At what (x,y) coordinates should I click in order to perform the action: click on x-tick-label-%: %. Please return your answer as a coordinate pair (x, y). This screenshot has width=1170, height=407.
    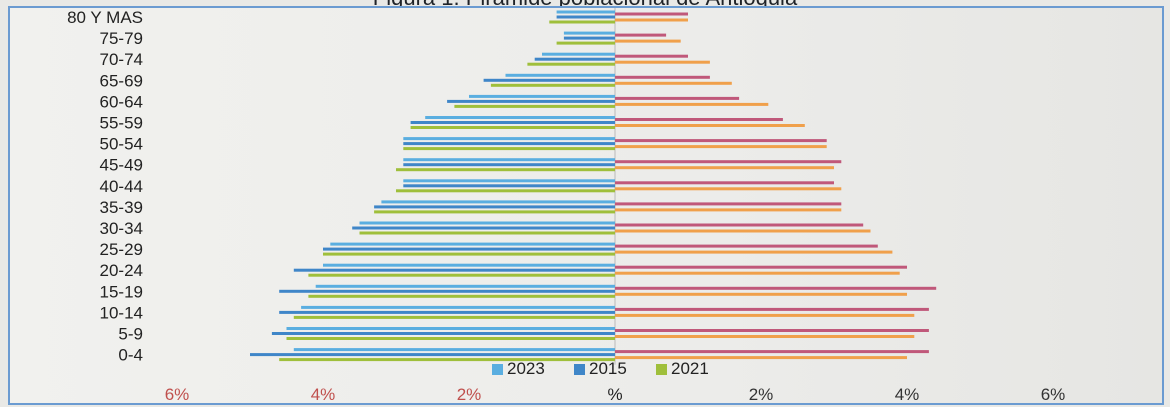
    Looking at the image, I should click on (614, 394).